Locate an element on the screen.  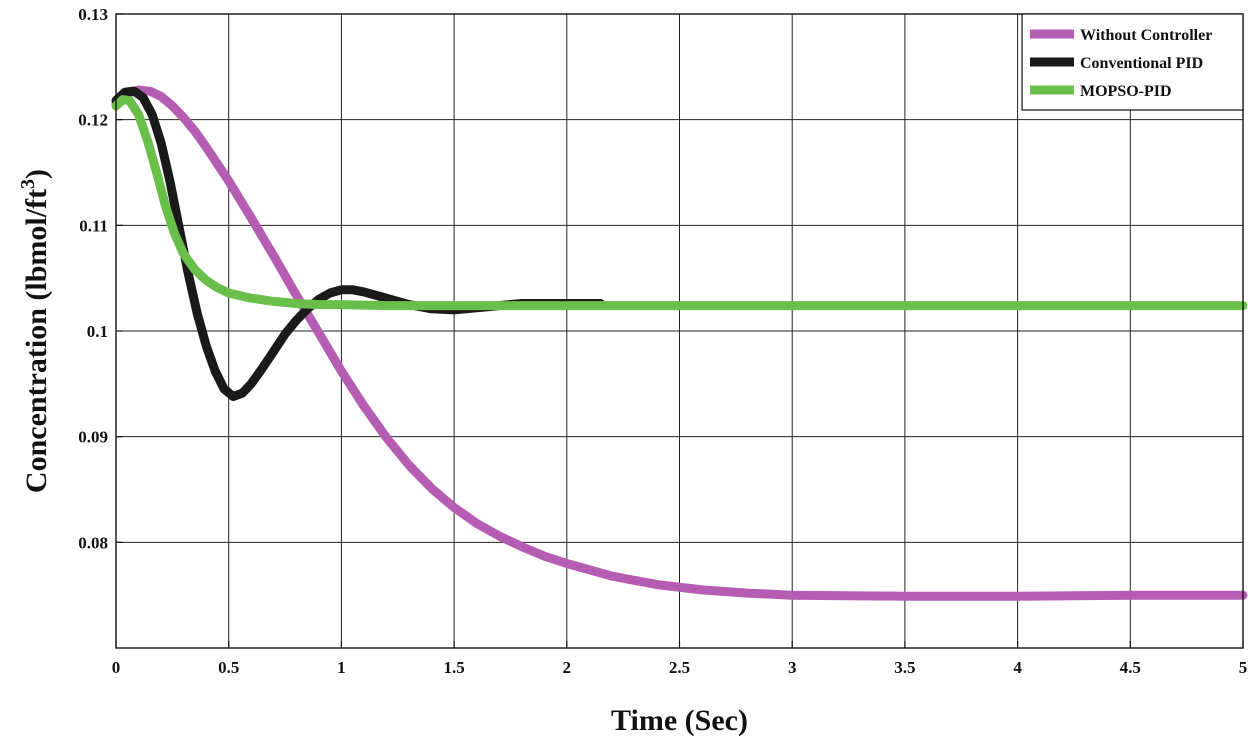
x-tick-label: 1 is located at coordinates (341, 667).